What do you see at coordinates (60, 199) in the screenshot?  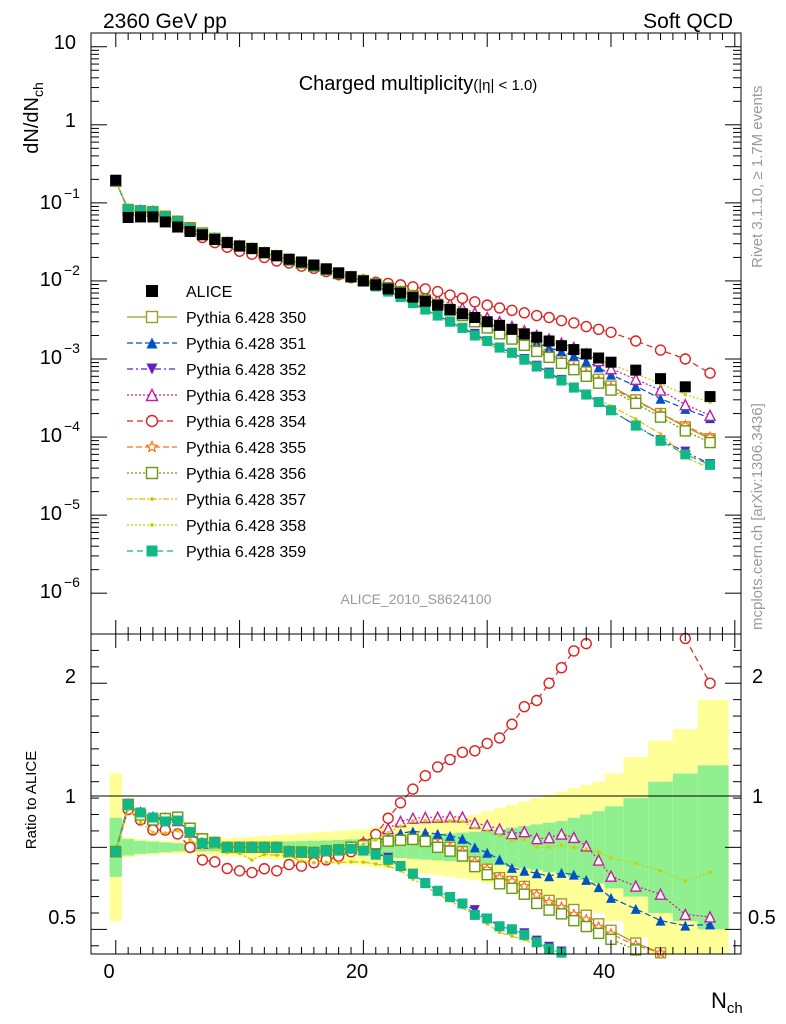 I see `y-tick-label-1e-1: 10 −1` at bounding box center [60, 199].